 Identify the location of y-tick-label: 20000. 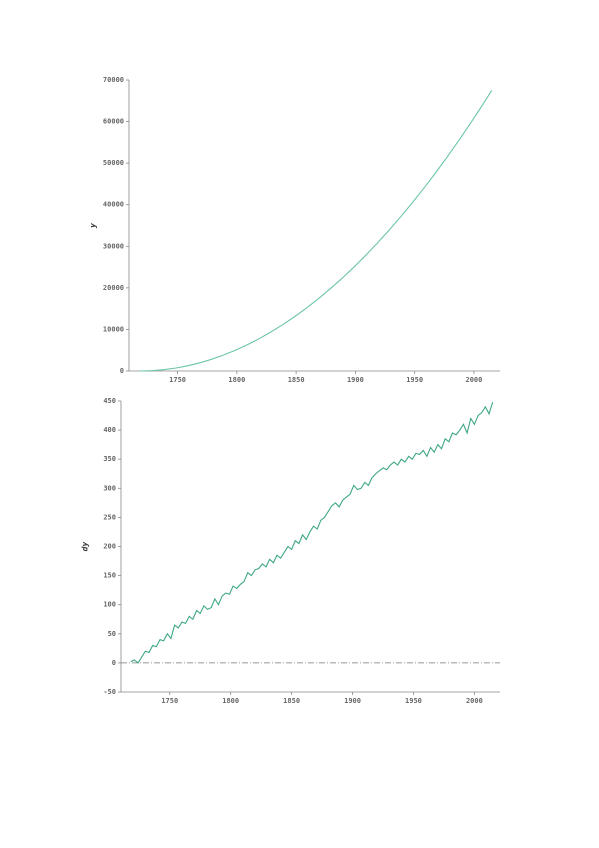
(113, 288).